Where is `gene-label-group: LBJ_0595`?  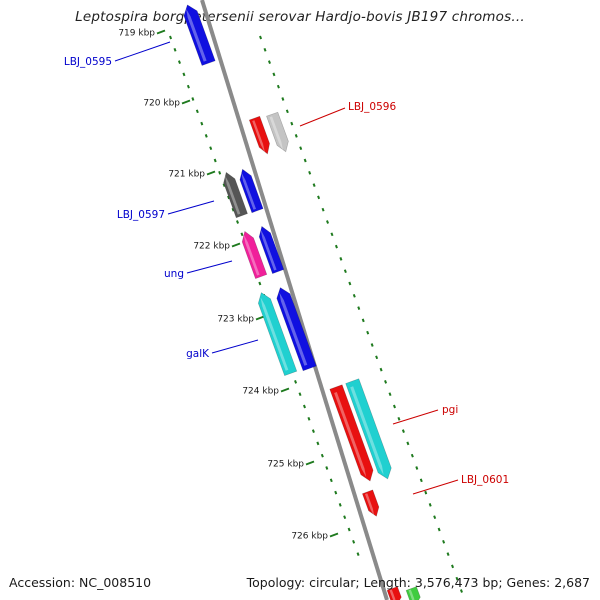 gene-label-group: LBJ_0595 is located at coordinates (117, 54).